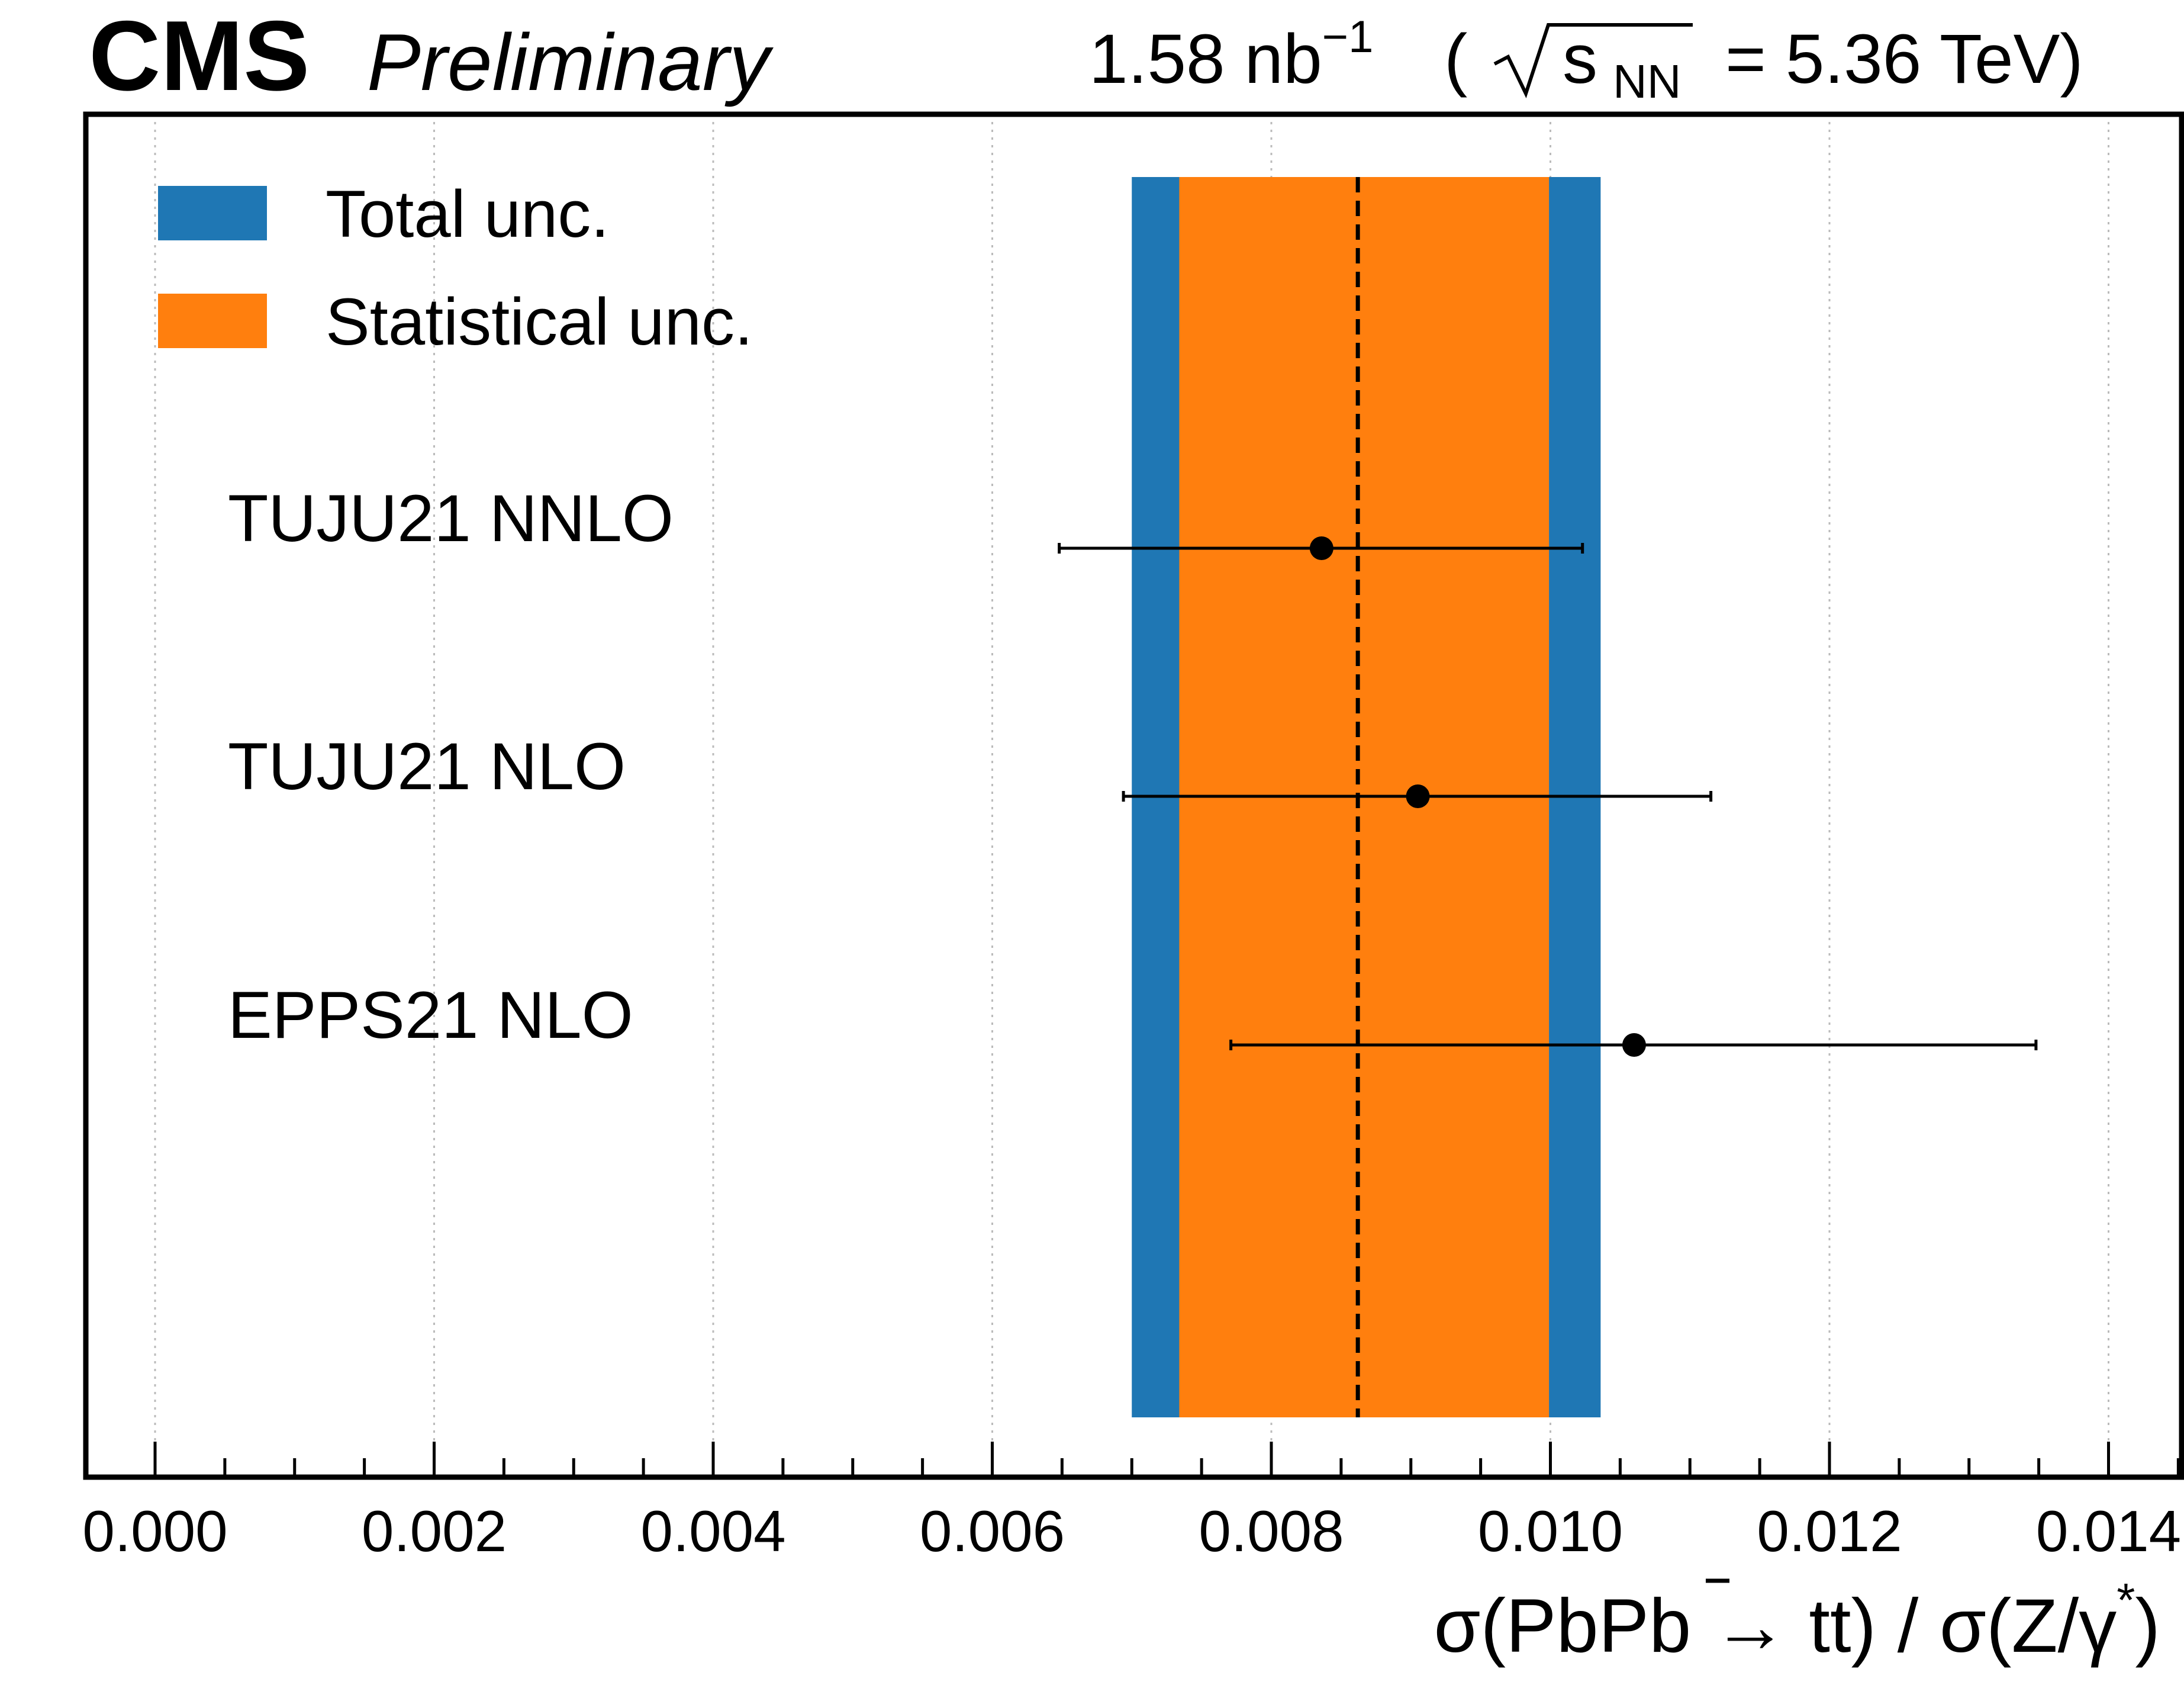 The image size is (2184, 1682). Describe the element at coordinates (570, 62) in the screenshot. I see `status-label: Preliminary` at that location.